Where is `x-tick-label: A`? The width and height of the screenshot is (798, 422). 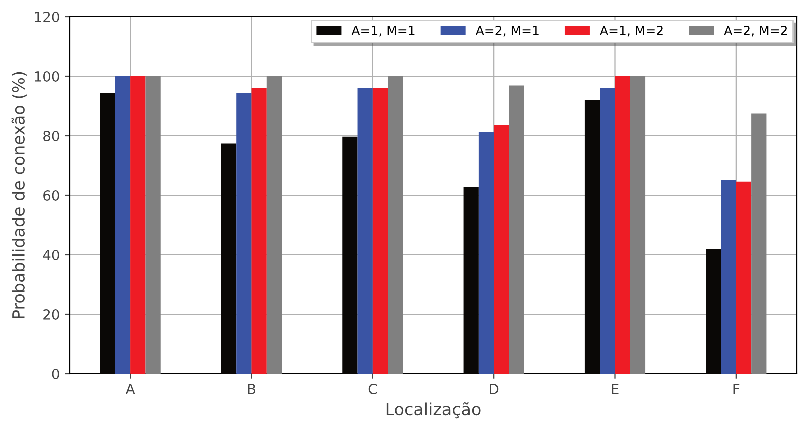 x-tick-label: A is located at coordinates (131, 389).